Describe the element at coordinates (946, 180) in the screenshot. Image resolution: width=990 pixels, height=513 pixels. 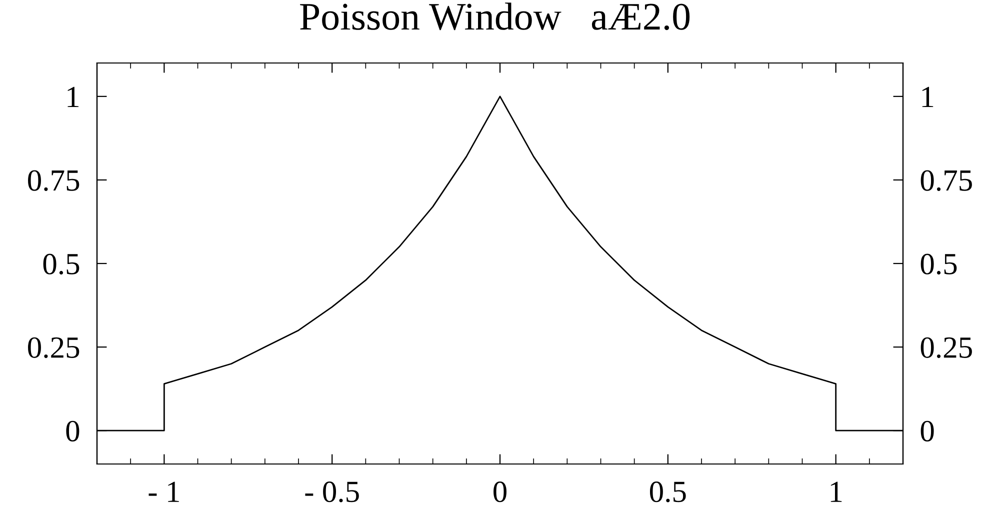
I see `y2-tick-label: 0.75` at that location.